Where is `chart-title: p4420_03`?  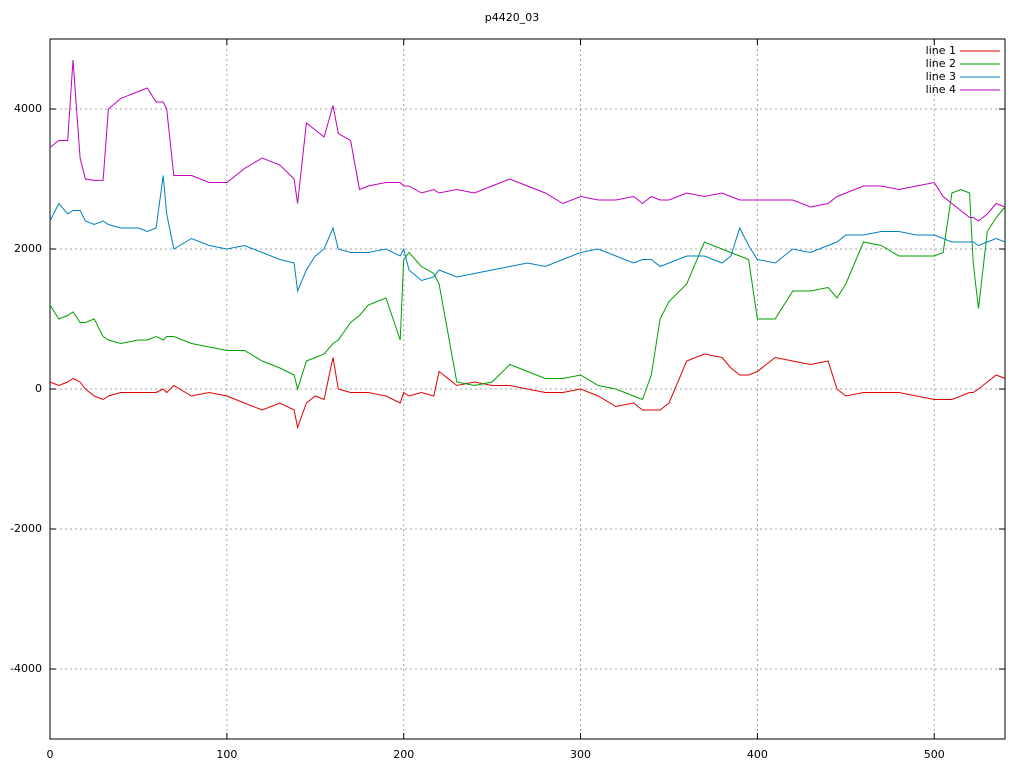 chart-title: p4420_03 is located at coordinates (512, 17).